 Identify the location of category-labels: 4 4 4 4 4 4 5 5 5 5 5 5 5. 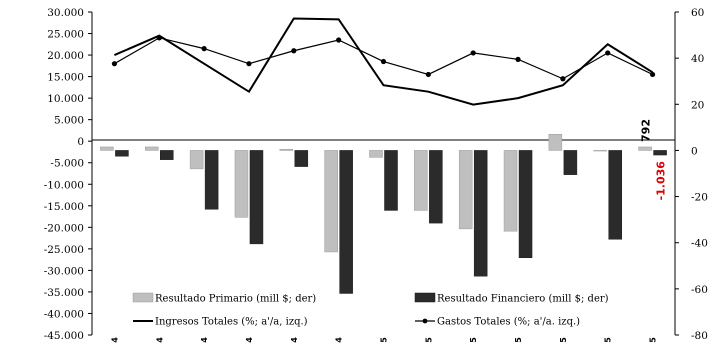
(383, 340).